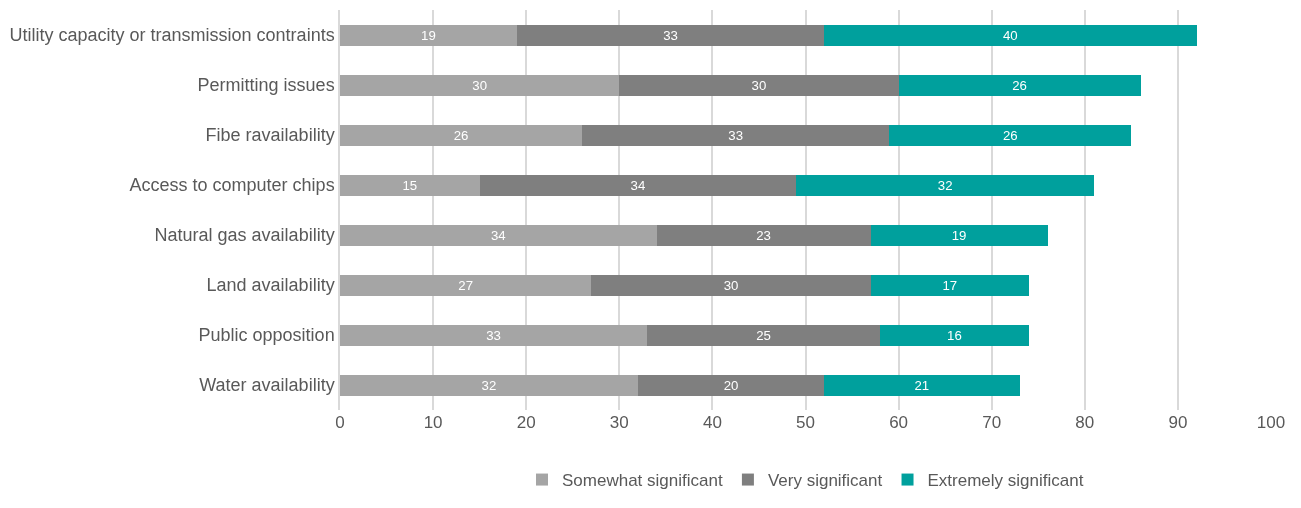  I want to click on data-label: 27, so click(466, 285).